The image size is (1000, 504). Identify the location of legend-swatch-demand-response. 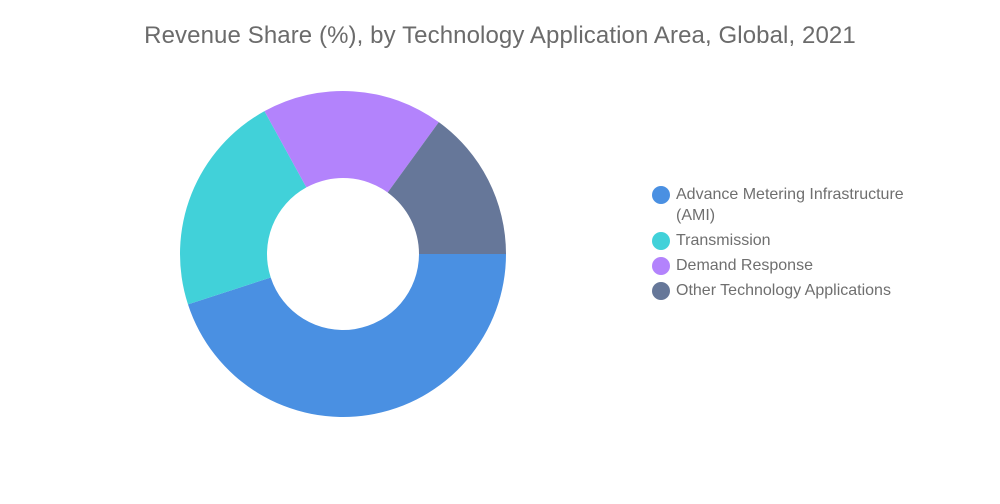
(661, 266).